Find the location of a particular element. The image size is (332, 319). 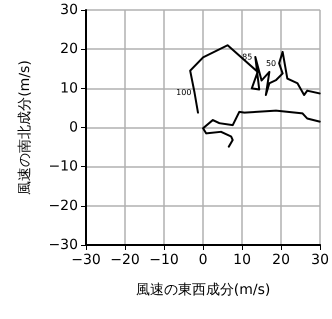

annotation: 100 is located at coordinates (184, 92).